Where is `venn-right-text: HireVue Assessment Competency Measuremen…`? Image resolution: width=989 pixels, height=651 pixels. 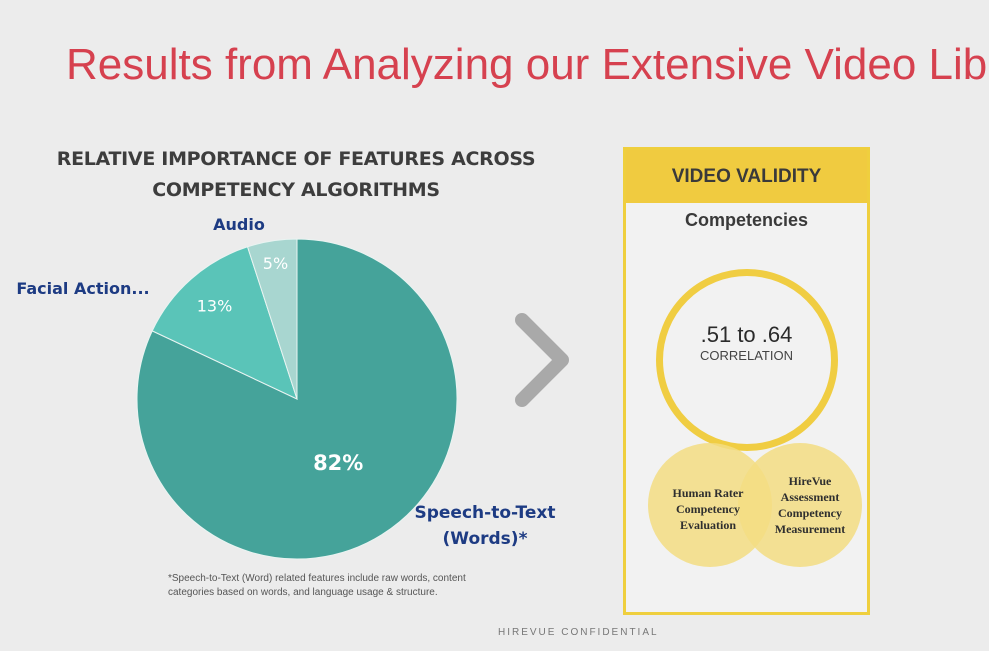
venn-right-text: HireVue Assessment Competency Measuremen… is located at coordinates (810, 505).